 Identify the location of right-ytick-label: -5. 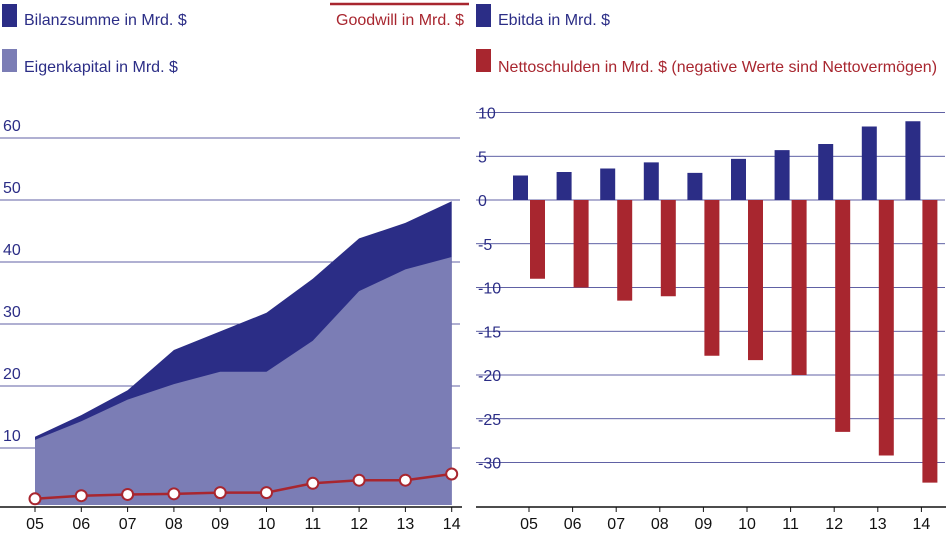
(485, 245).